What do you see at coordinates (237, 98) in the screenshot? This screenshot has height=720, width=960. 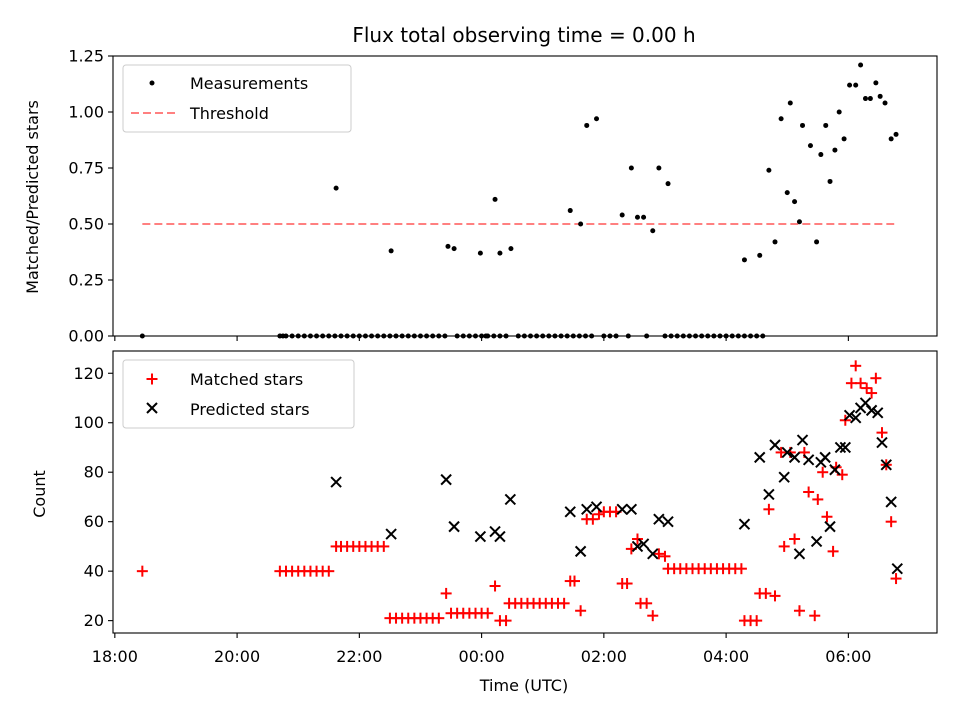 I see `top-legend-box` at bounding box center [237, 98].